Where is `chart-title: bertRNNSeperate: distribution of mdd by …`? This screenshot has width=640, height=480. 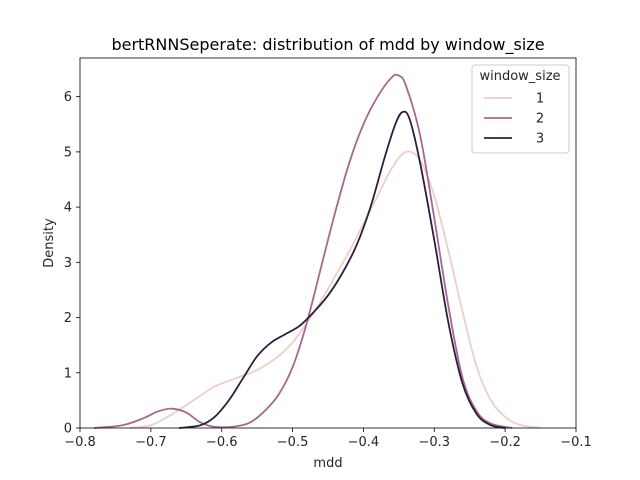
chart-title: bertRNNSeperate: distribution of mdd by … is located at coordinates (327, 45).